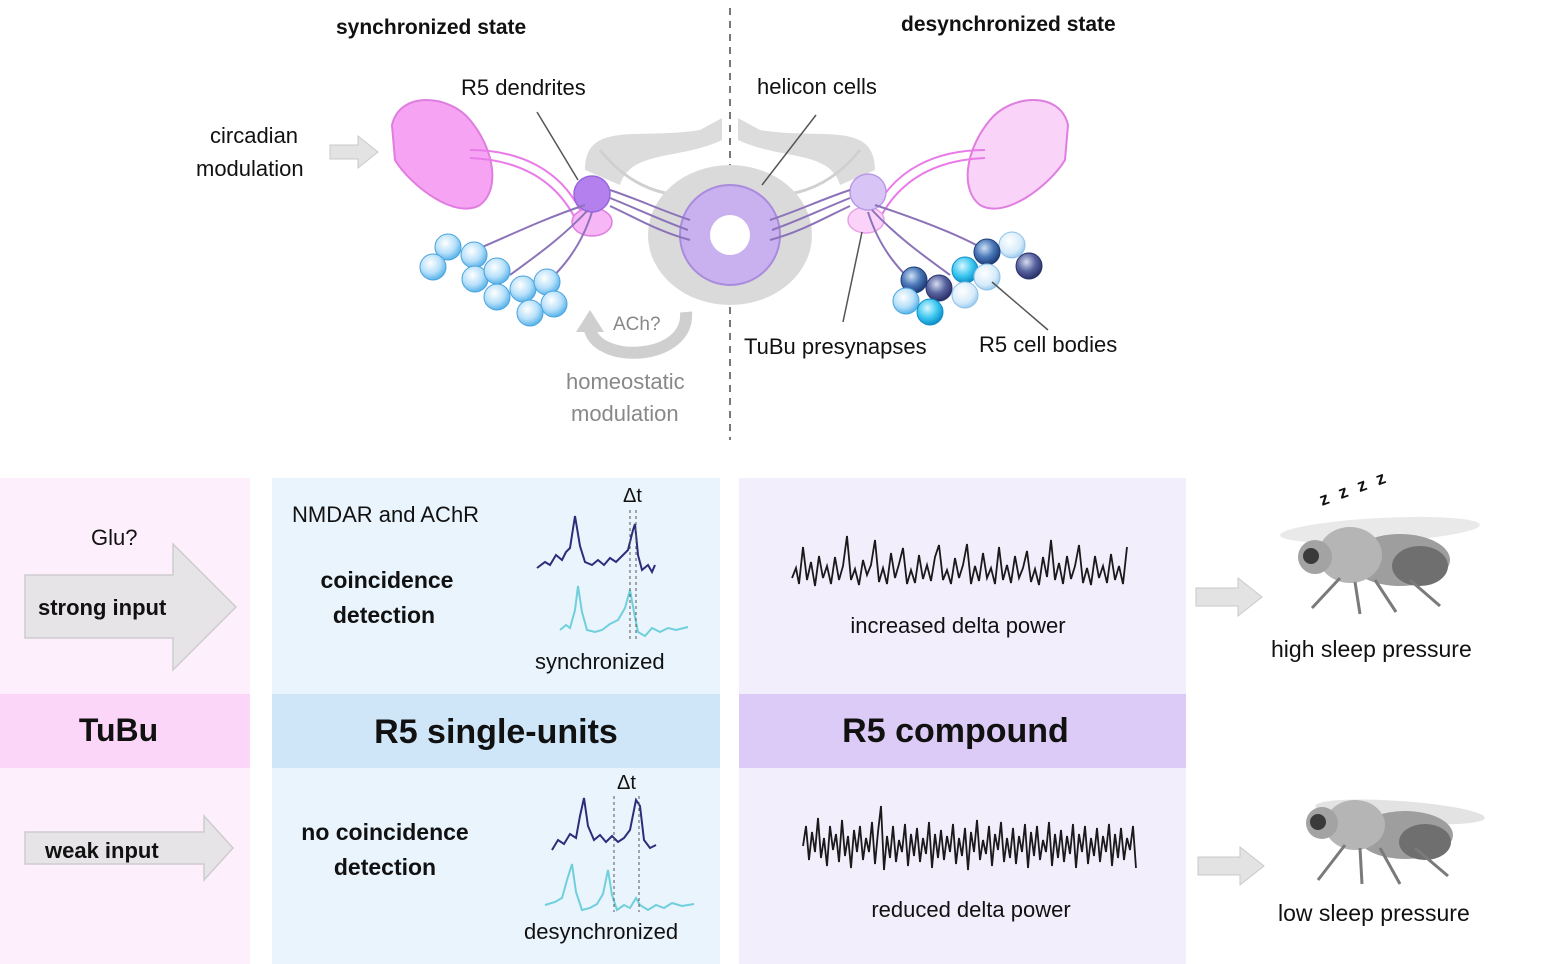 This screenshot has height=964, width=1553. Describe the element at coordinates (1229, 597) in the screenshot. I see `high-outcome-arrow` at that location.